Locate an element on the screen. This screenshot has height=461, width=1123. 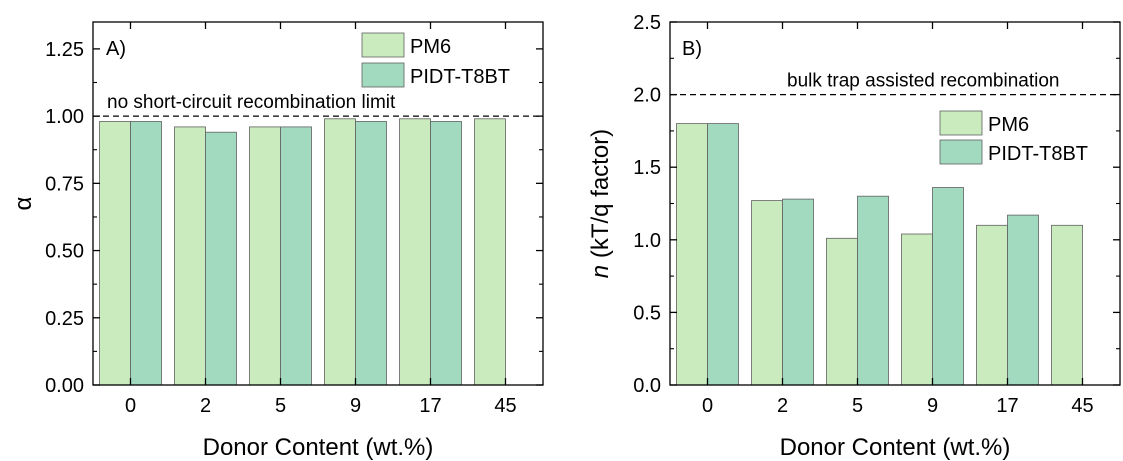
y-axis-label: α is located at coordinates (23, 203).